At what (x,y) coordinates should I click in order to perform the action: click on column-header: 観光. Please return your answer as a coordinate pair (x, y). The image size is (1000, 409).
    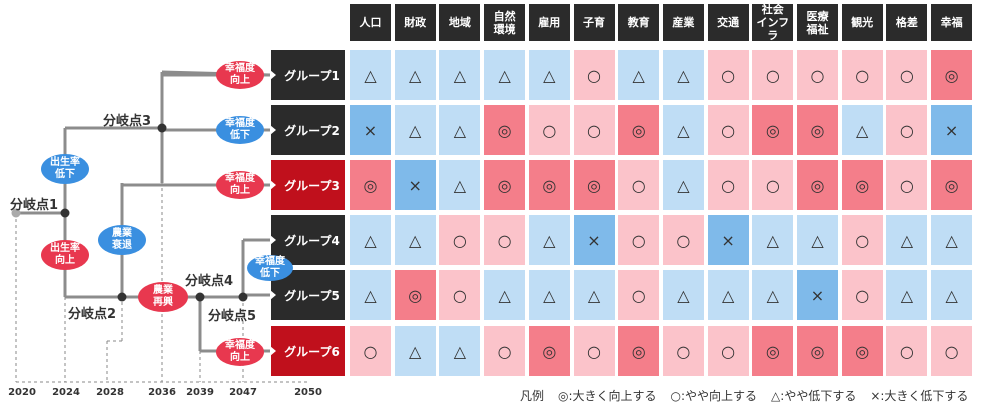
    Looking at the image, I should click on (862, 22).